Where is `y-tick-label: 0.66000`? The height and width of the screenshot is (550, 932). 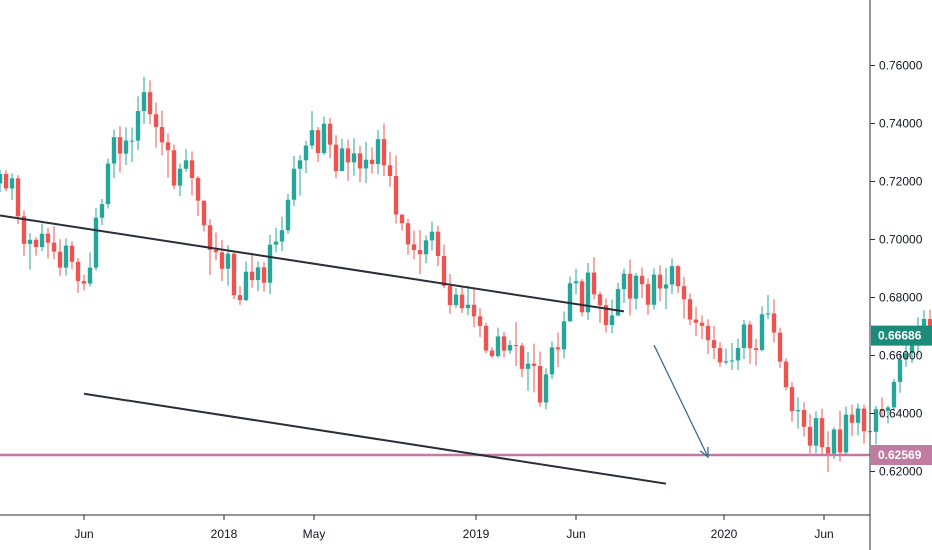 y-tick-label: 0.66000 is located at coordinates (901, 356).